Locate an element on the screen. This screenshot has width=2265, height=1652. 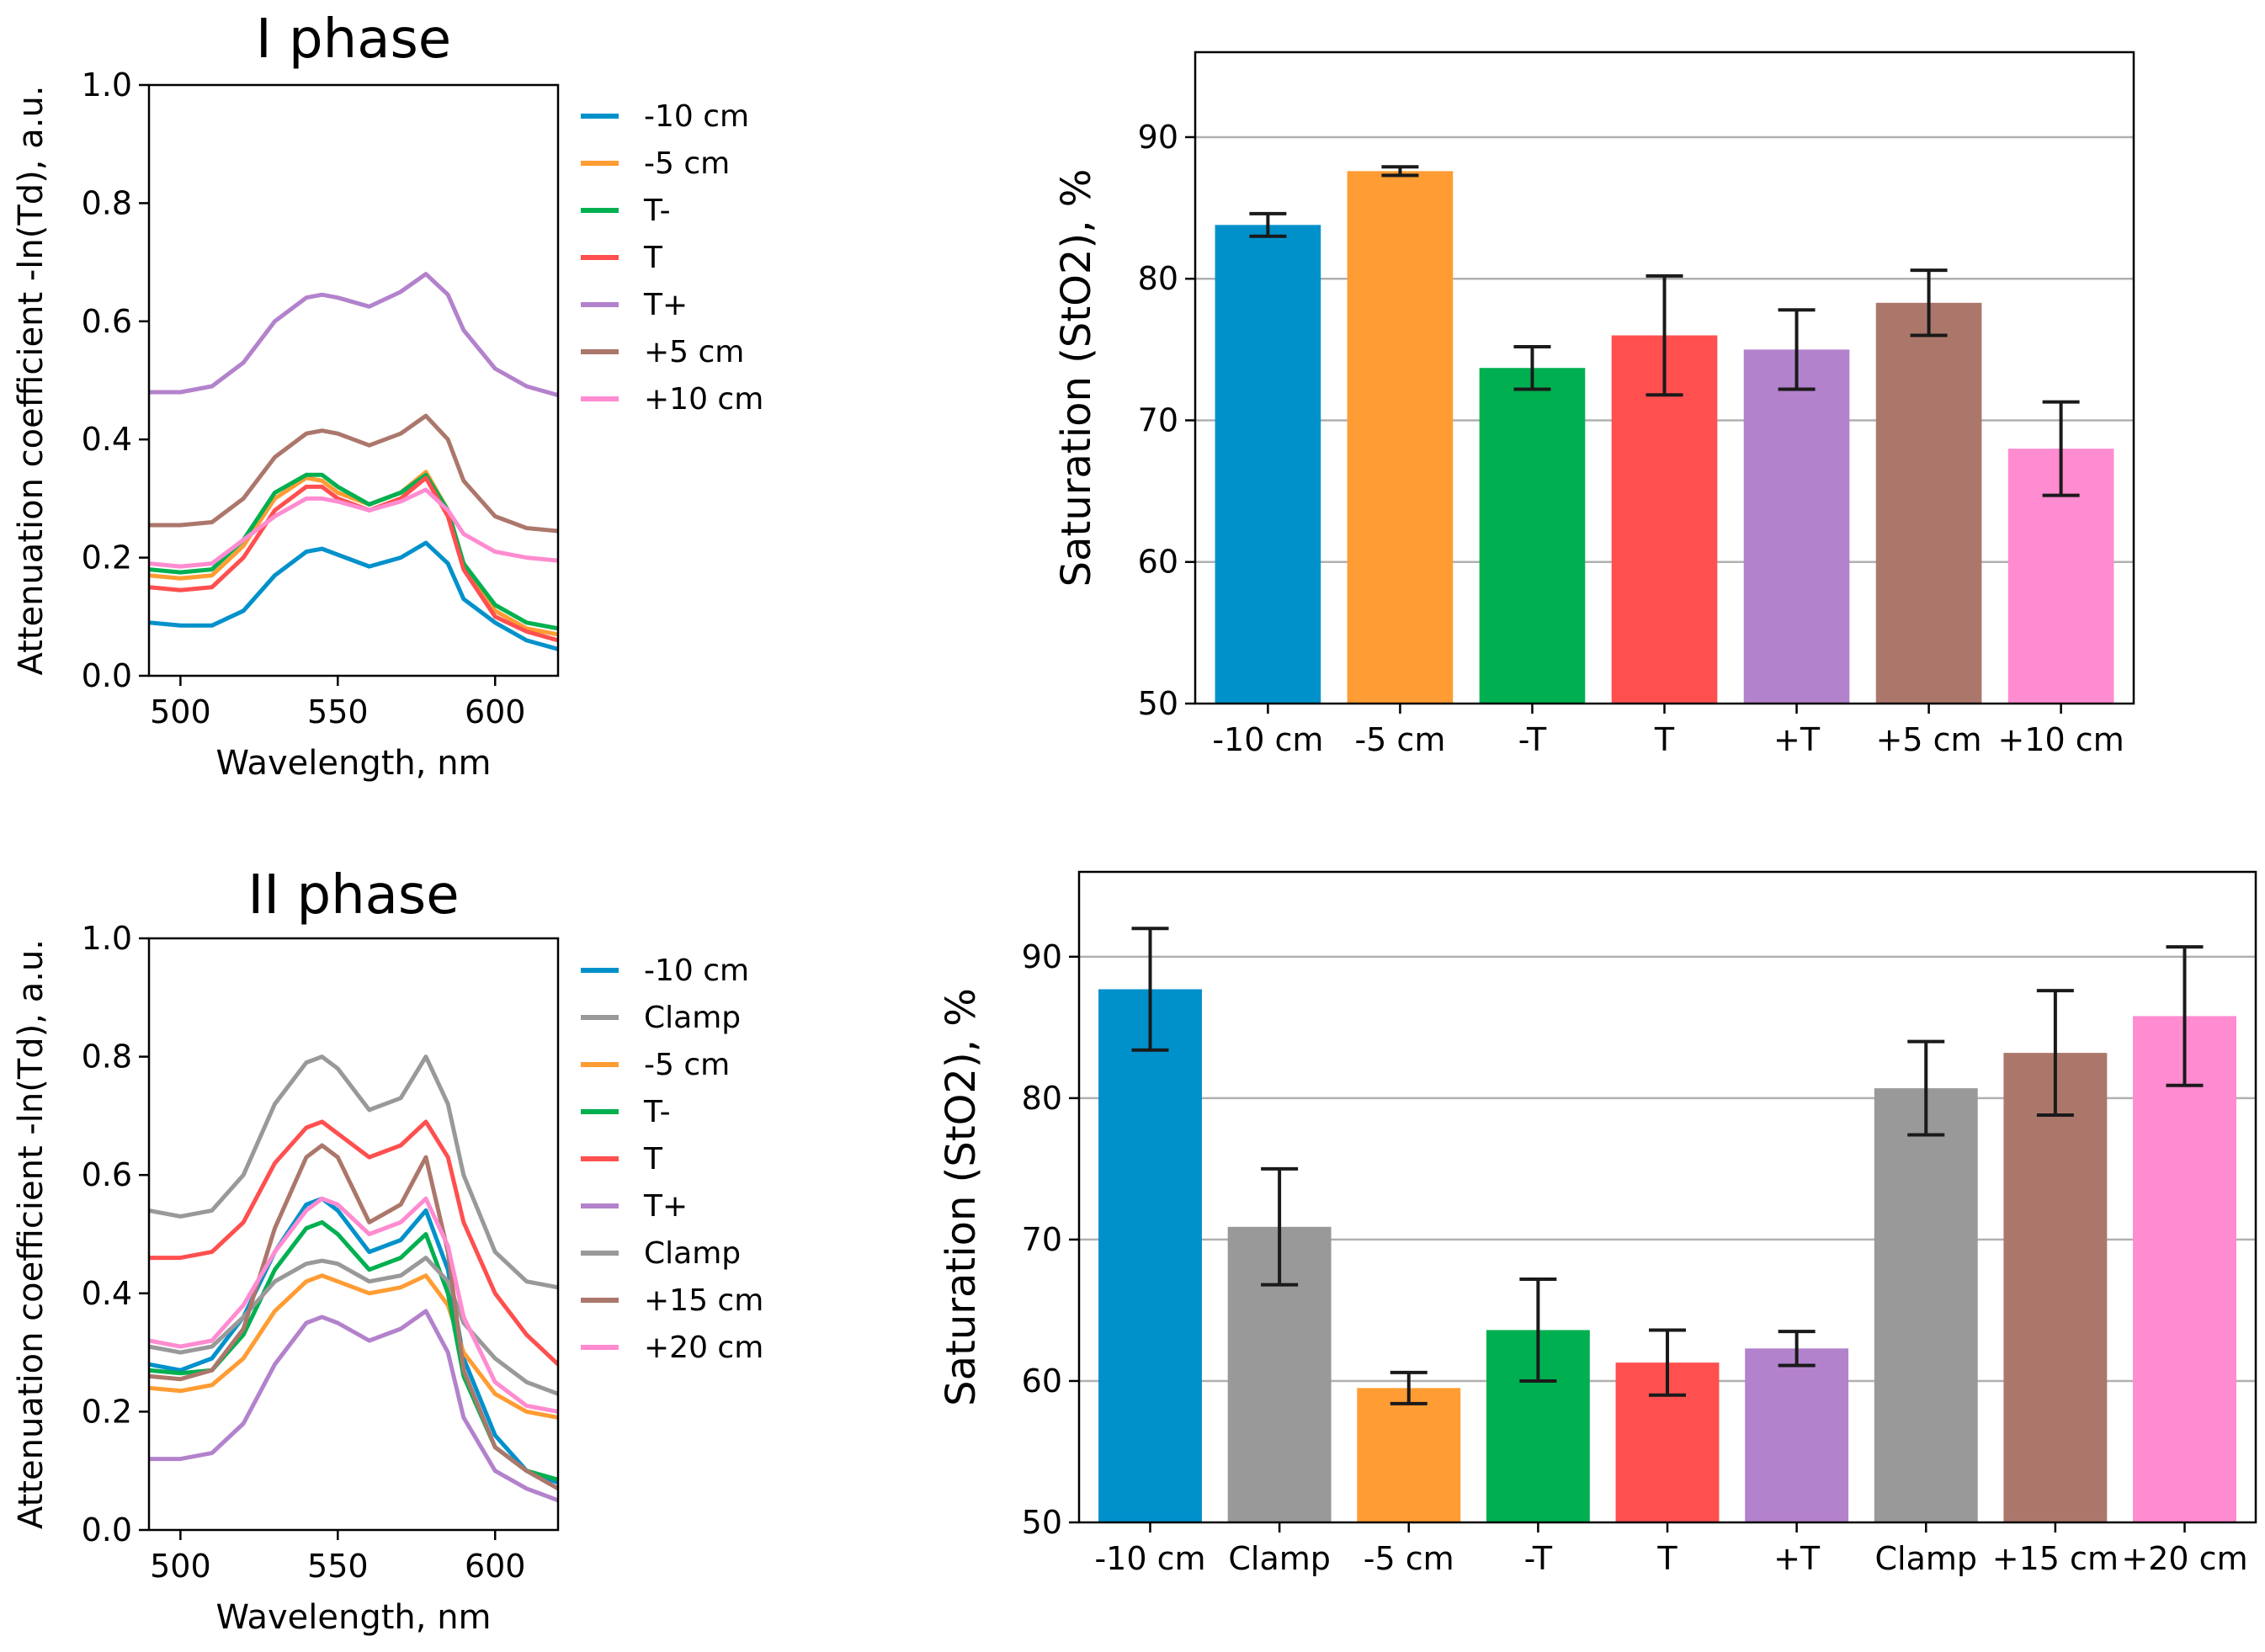
category-label-6: +T is located at coordinates (1797, 1558).